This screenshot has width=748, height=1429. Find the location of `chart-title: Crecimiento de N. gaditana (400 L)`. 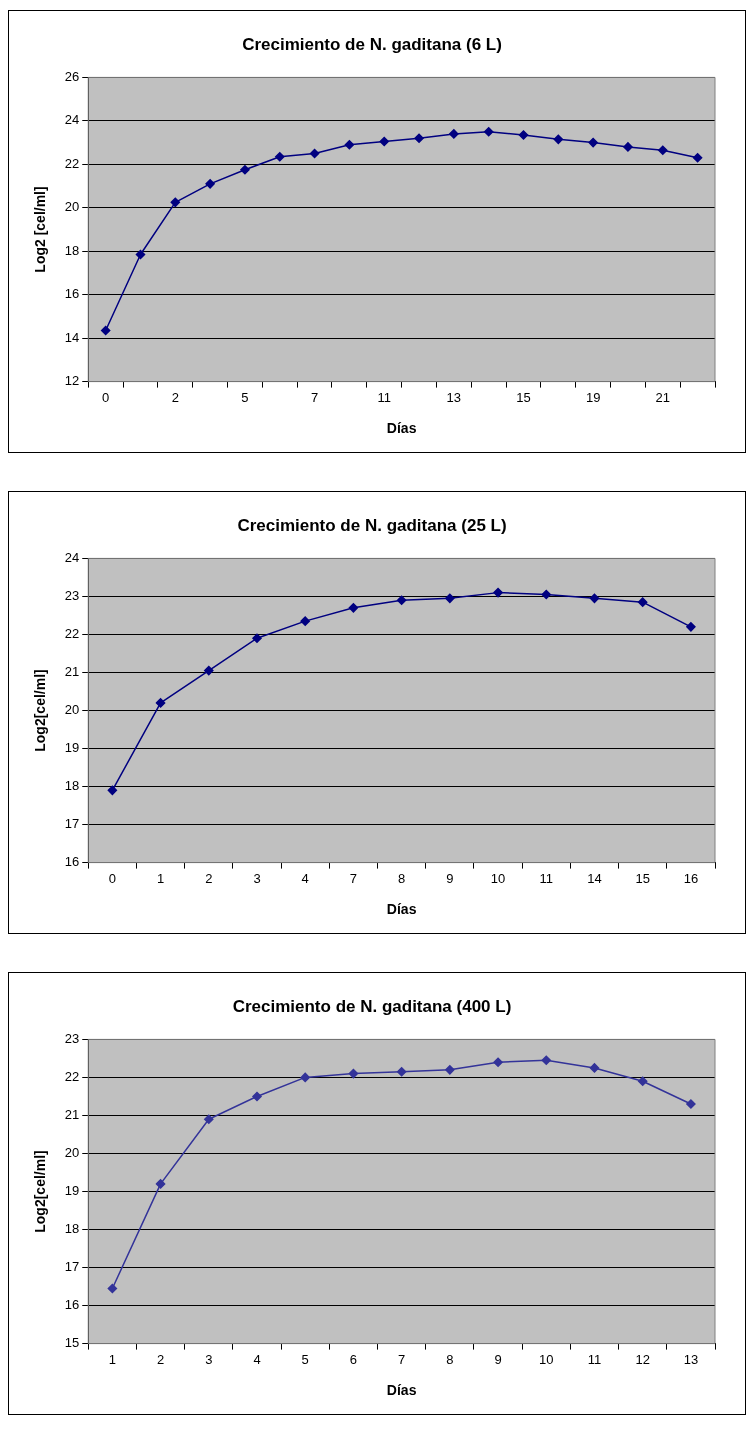

chart-title: Crecimiento de N. gaditana (400 L) is located at coordinates (372, 1006).